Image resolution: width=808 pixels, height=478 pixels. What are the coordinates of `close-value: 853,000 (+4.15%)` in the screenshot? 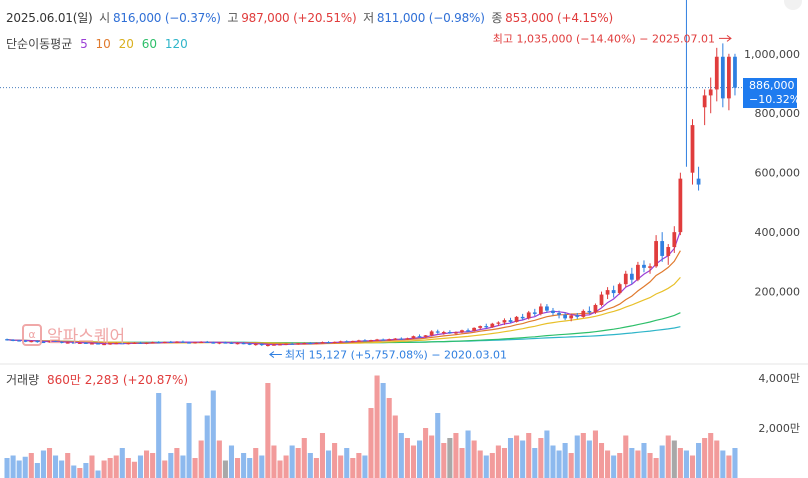 It's located at (559, 18).